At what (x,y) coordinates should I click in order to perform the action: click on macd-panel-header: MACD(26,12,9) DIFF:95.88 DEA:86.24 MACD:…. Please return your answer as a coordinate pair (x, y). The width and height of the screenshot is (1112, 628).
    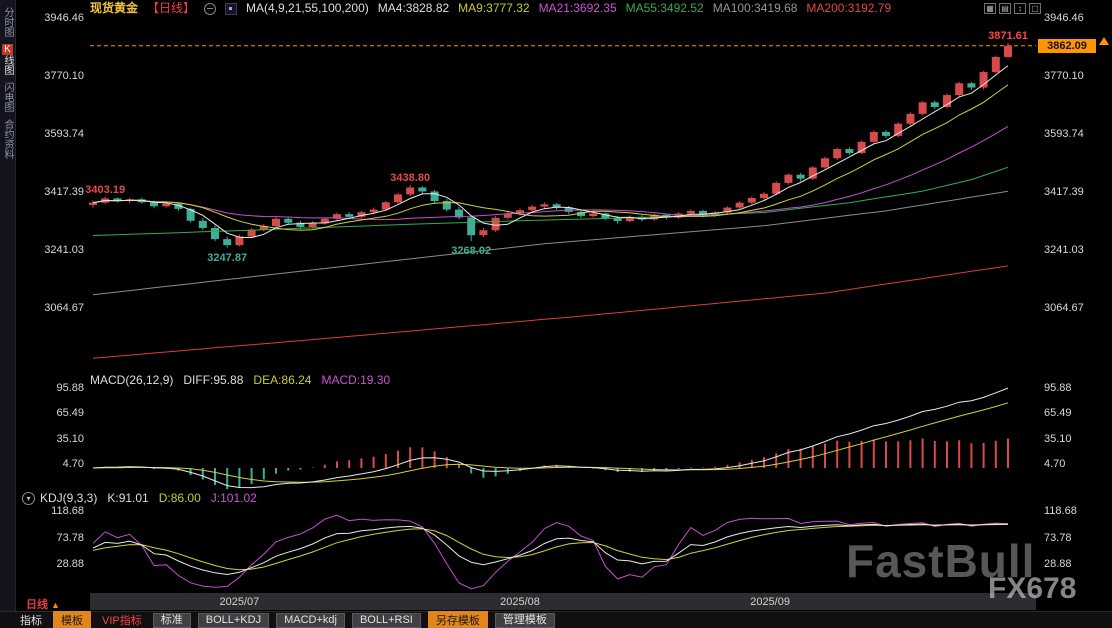
    Looking at the image, I should click on (240, 380).